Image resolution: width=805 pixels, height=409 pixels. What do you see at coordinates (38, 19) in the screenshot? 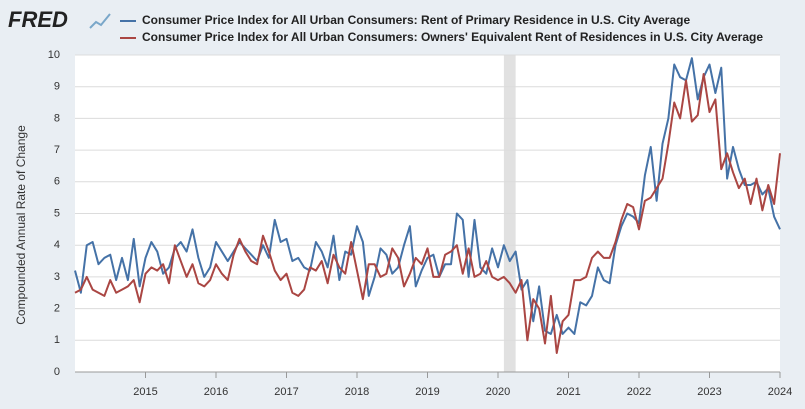
I see `logo: FRED` at bounding box center [38, 19].